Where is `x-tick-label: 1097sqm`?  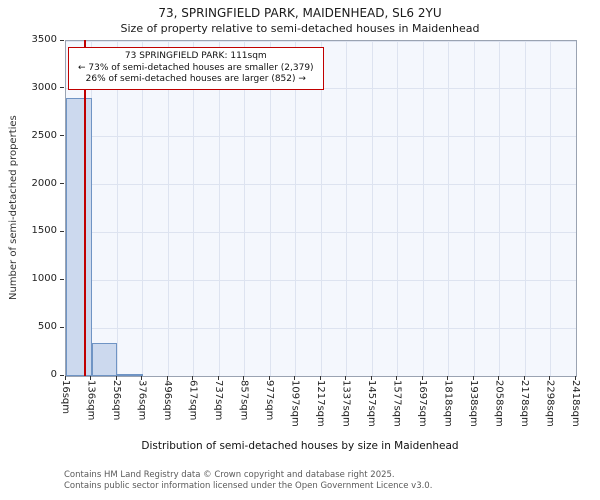
x-tick-label: 1097sqm is located at coordinates (295, 403).